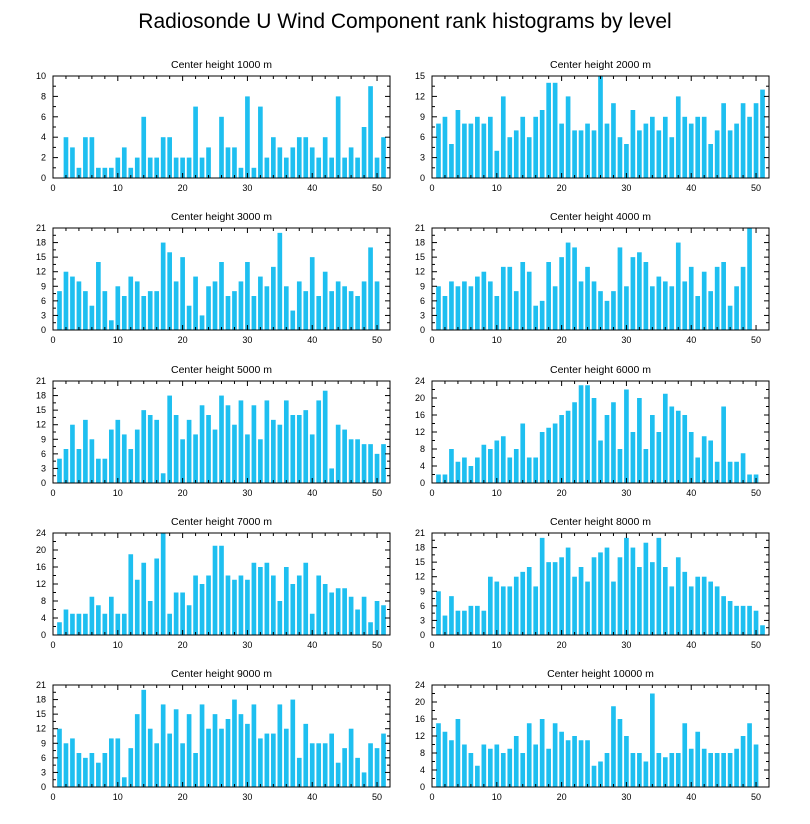 The height and width of the screenshot is (824, 810). What do you see at coordinates (221, 65) in the screenshot?
I see `panel-title: Center height 1000 m` at bounding box center [221, 65].